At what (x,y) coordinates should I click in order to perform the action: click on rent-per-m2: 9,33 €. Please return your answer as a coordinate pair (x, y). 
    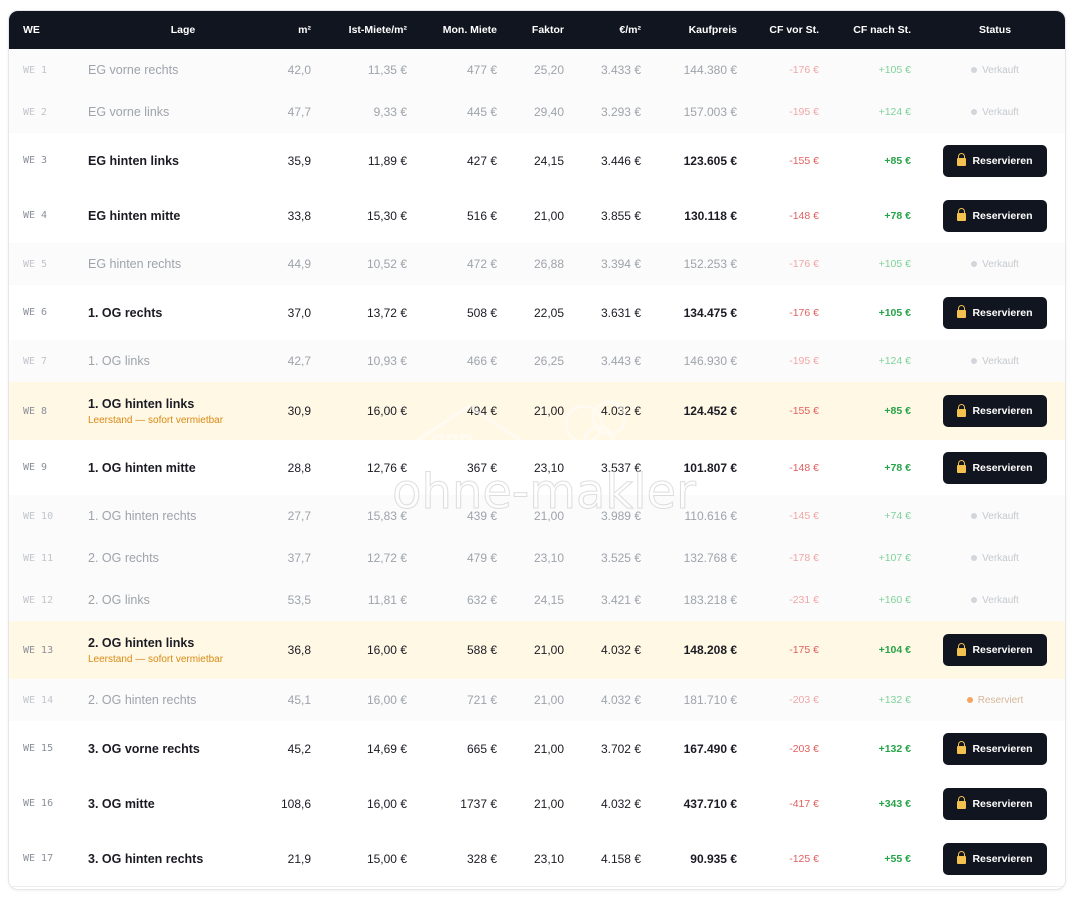
    Looking at the image, I should click on (390, 112).